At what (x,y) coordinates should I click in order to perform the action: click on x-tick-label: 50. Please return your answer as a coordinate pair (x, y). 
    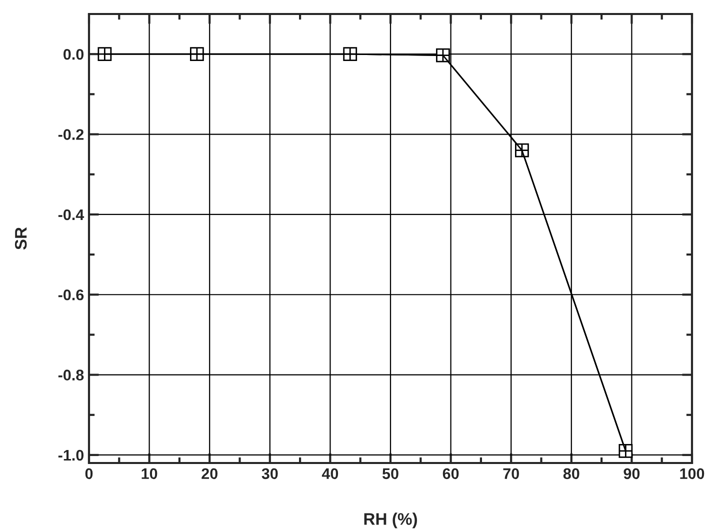
    Looking at the image, I should click on (390, 474).